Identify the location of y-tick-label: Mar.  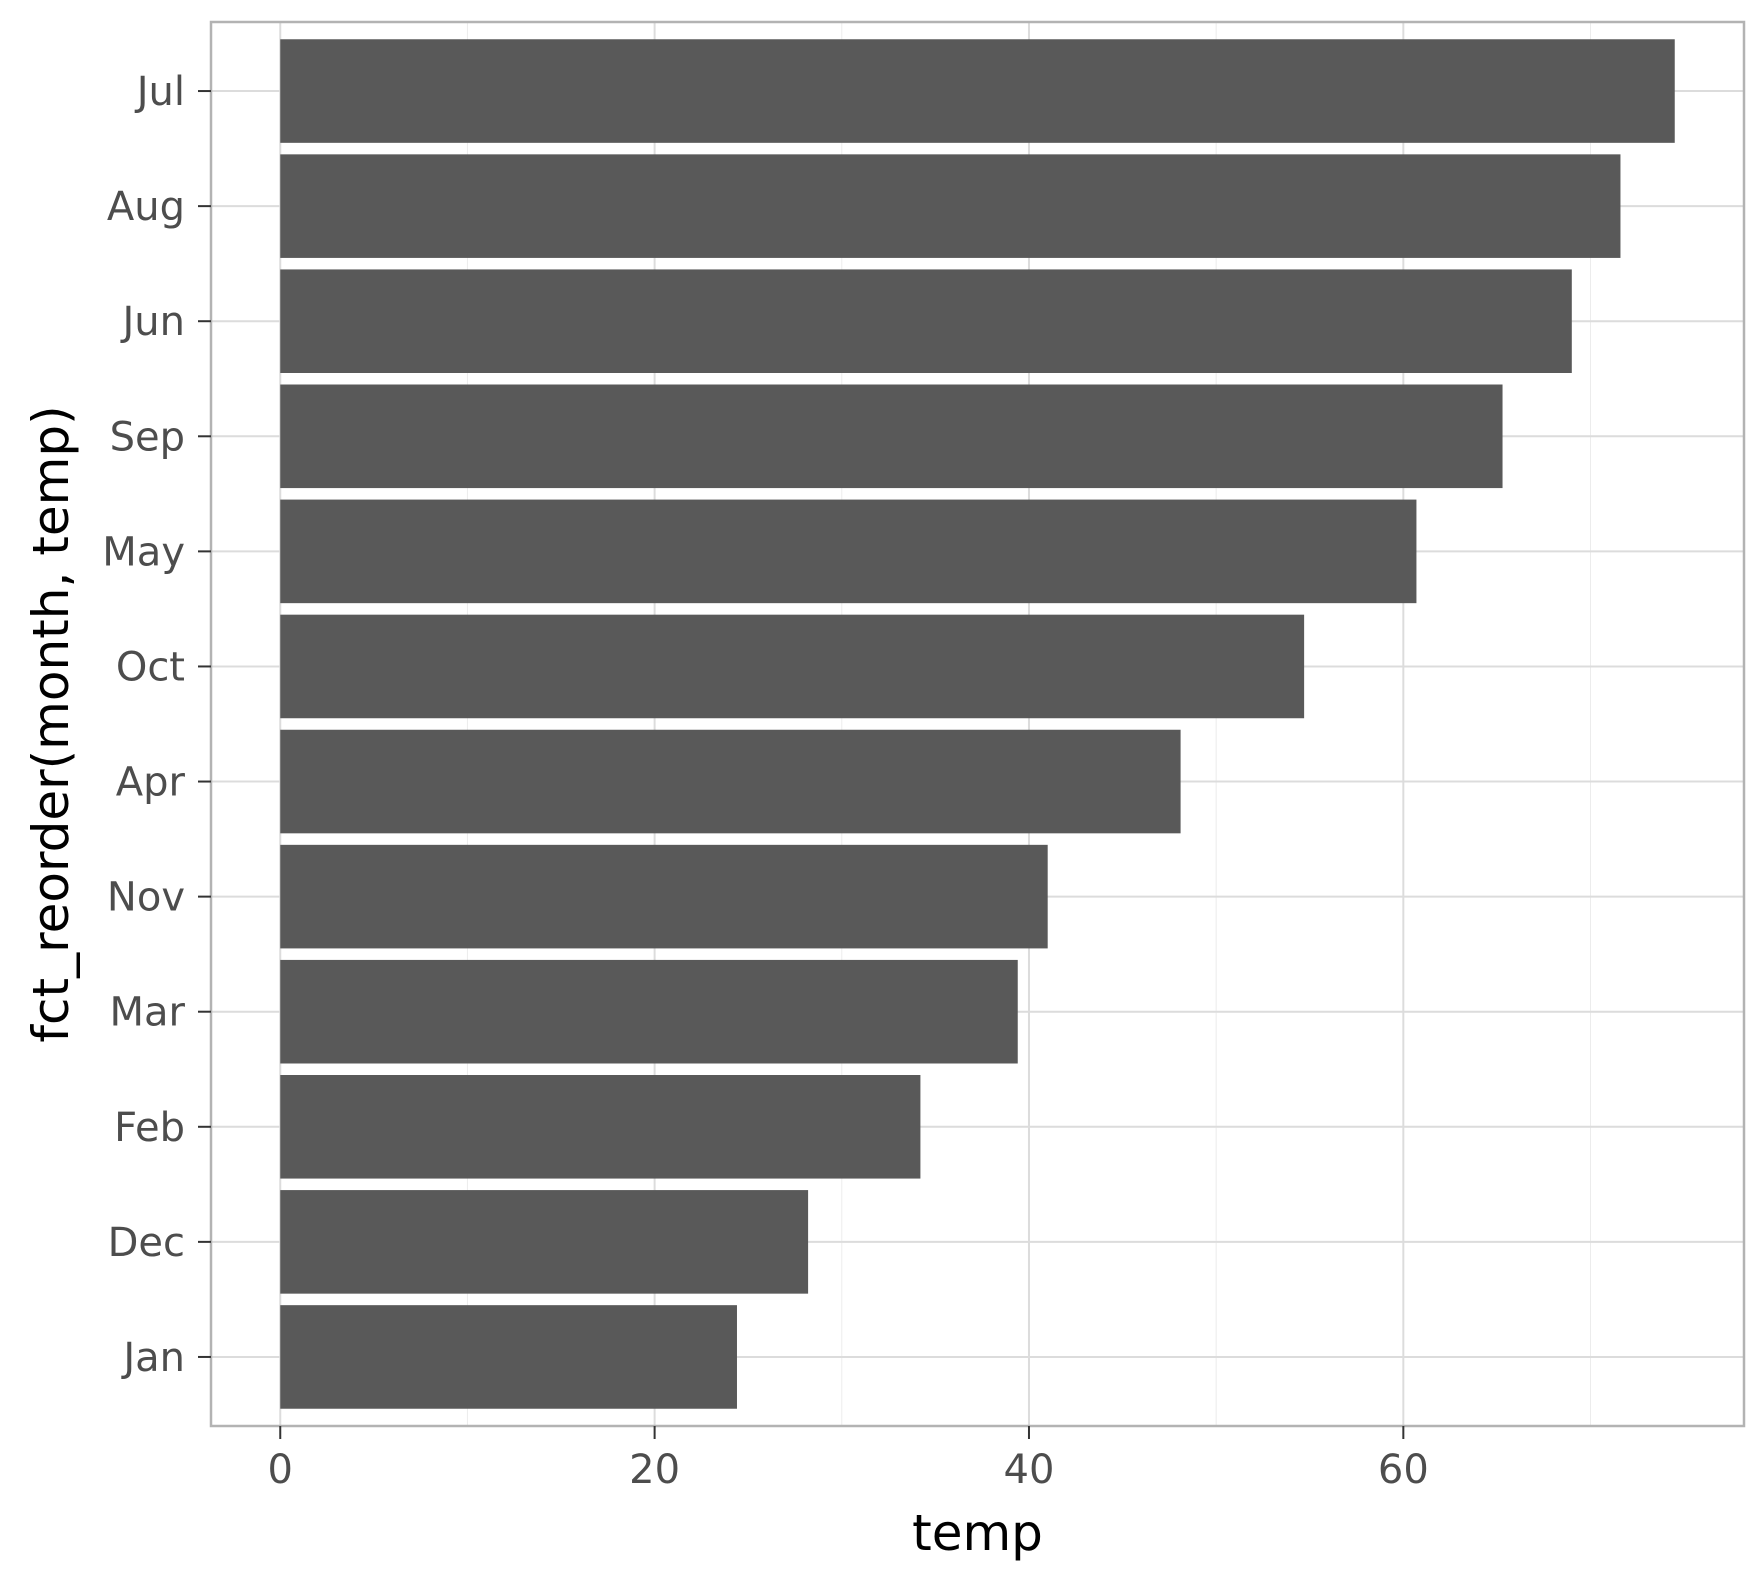
(148, 1013).